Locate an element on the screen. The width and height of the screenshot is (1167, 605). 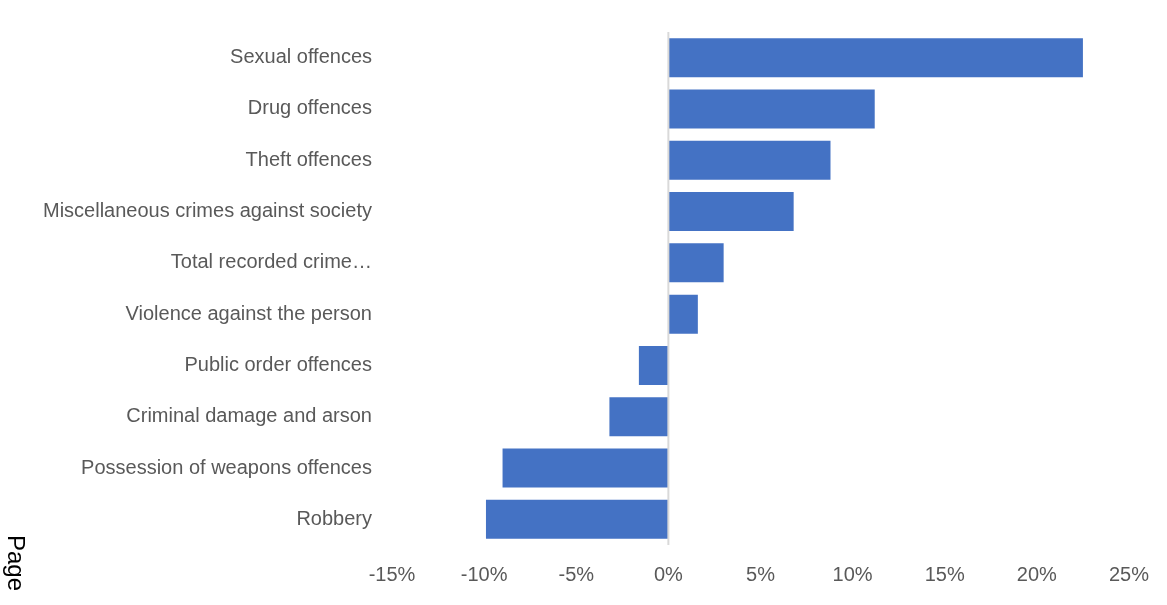
x-tick-label: 25% is located at coordinates (1129, 573).